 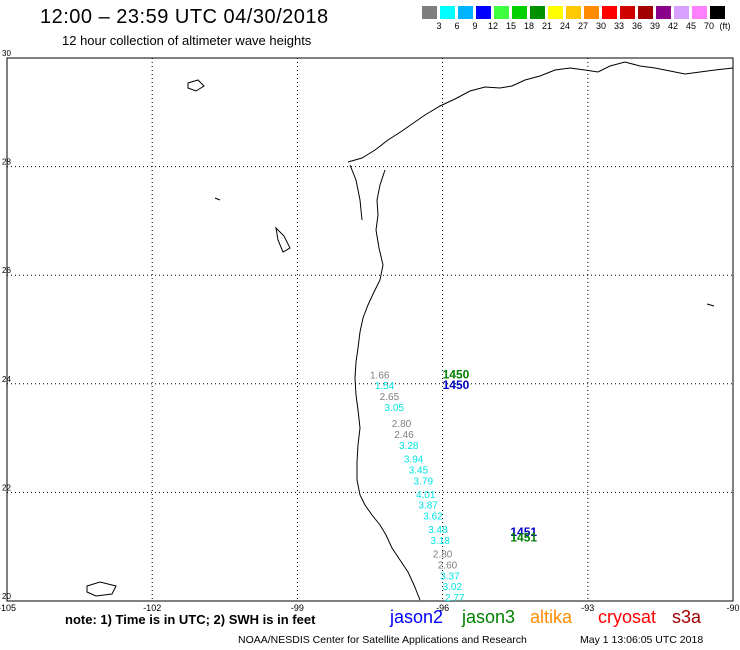 I want to click on satellite-legend-jason2: jason2, so click(x=417, y=617).